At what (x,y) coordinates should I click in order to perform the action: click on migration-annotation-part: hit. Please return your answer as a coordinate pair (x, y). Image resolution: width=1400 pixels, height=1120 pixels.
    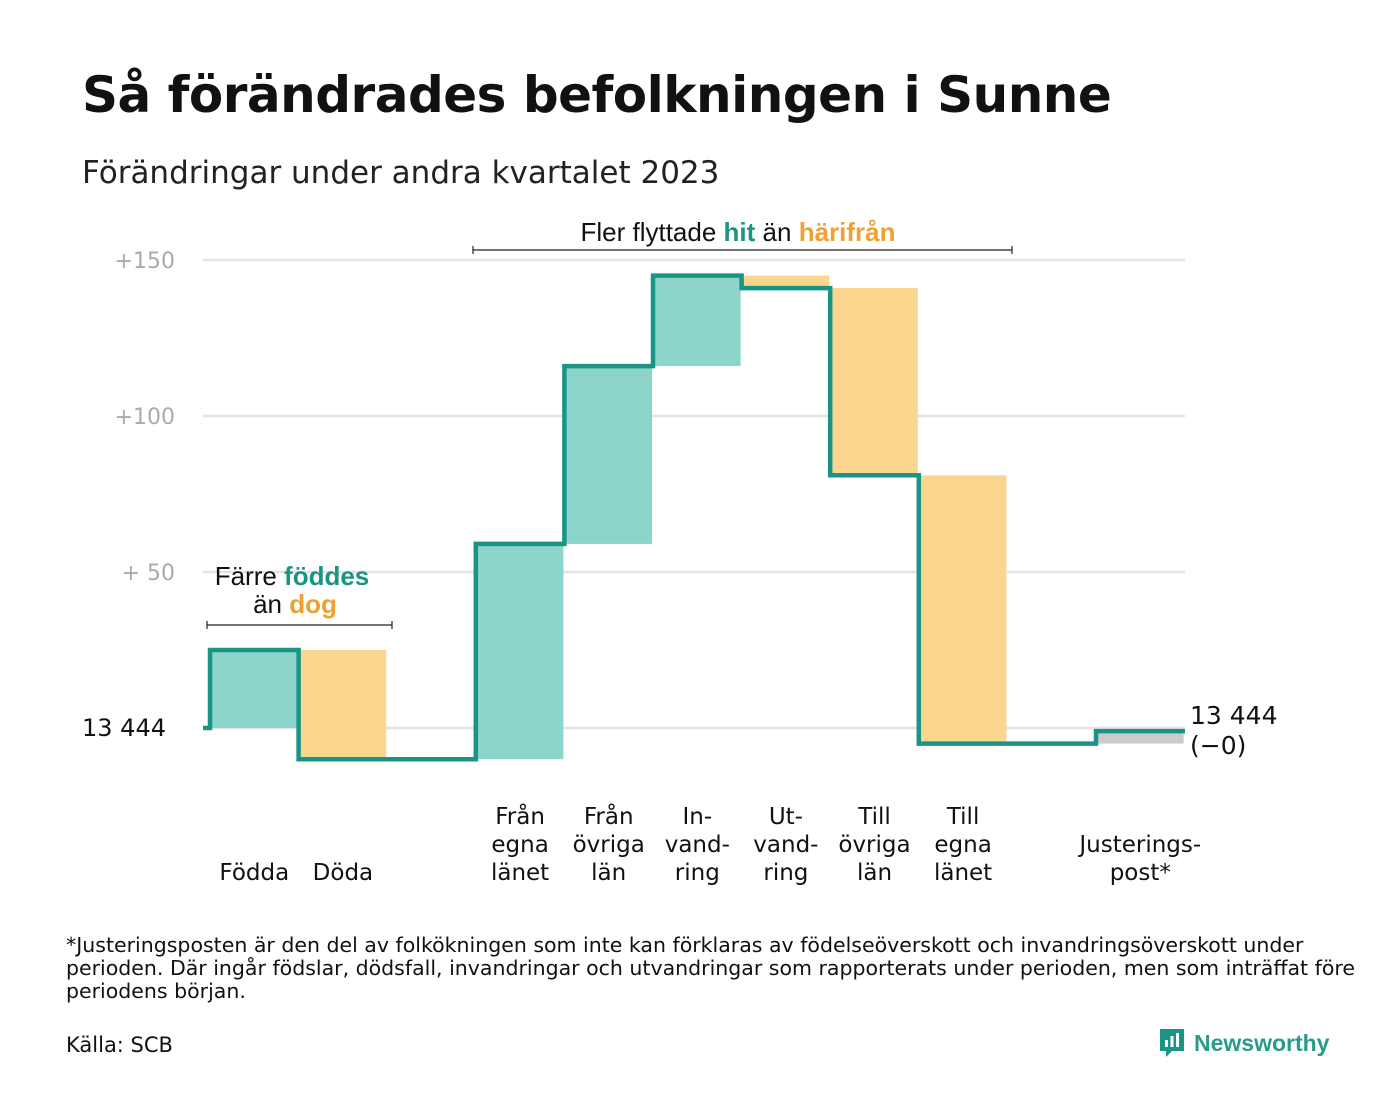
    Looking at the image, I should click on (740, 232).